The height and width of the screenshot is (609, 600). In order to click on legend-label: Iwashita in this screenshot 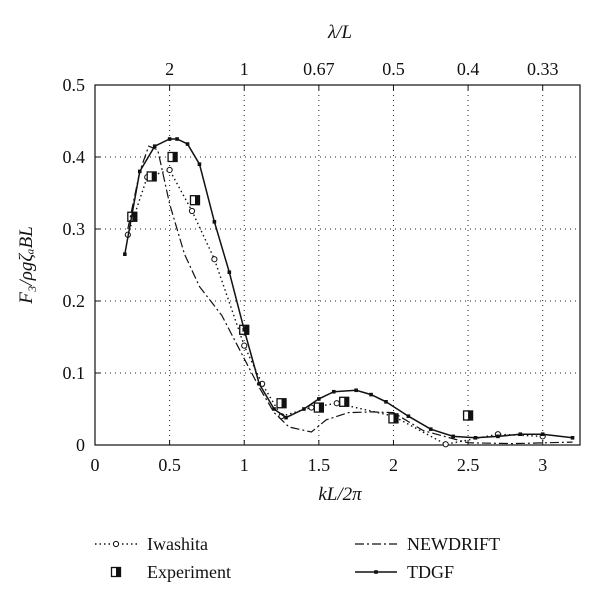, I will do `click(177, 544)`.